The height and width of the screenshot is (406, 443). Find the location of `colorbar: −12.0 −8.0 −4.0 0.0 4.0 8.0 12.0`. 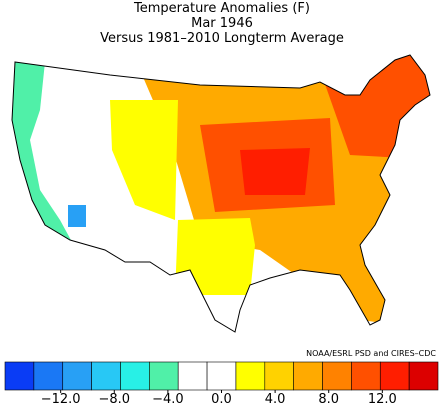

colorbar: −12.0 −8.0 −4.0 0.0 4.0 8.0 12.0 is located at coordinates (221, 383).